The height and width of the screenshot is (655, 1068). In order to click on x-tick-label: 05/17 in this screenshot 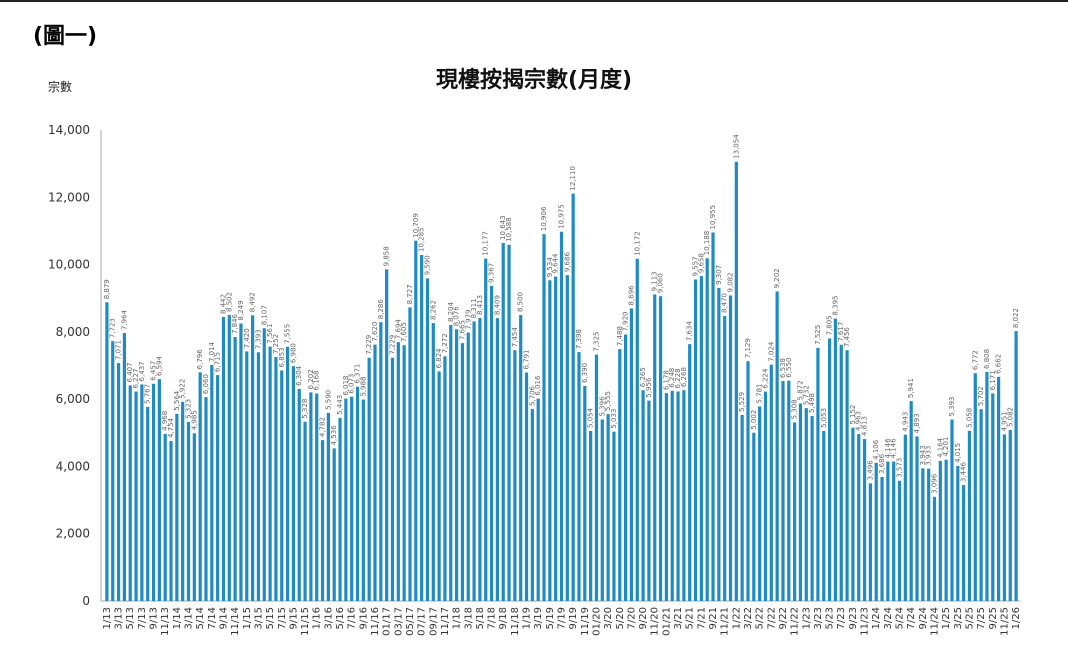, I will do `click(410, 621)`.